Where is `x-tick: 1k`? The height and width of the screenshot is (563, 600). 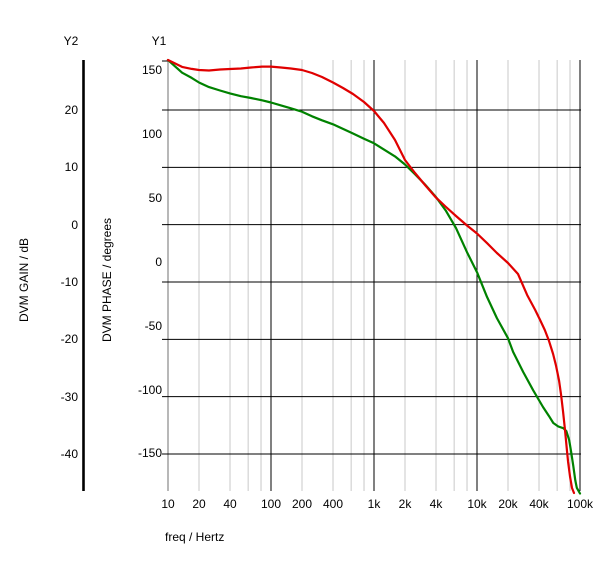
x-tick: 1k is located at coordinates (374, 504).